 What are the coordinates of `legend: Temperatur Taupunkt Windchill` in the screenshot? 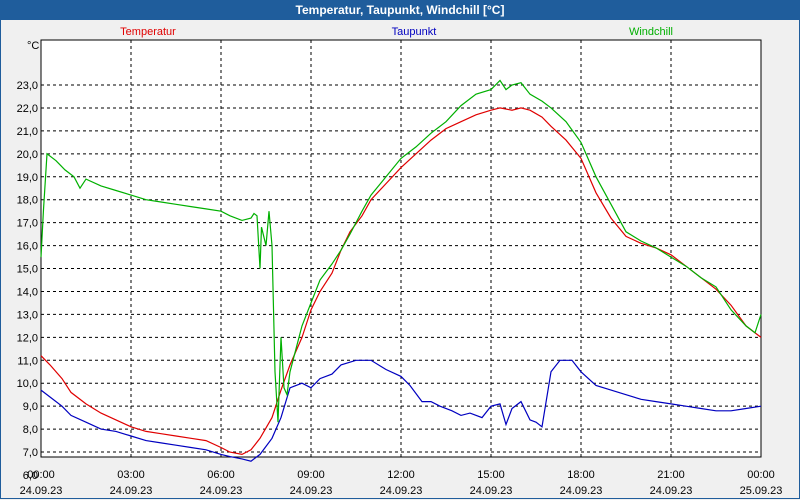 It's located at (396, 32).